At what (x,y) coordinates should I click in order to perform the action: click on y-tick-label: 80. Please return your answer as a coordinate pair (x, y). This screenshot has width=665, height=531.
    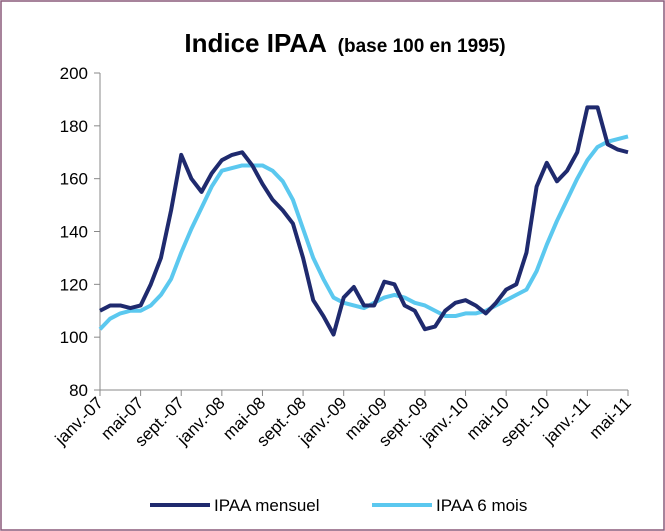
    Looking at the image, I should click on (78, 390).